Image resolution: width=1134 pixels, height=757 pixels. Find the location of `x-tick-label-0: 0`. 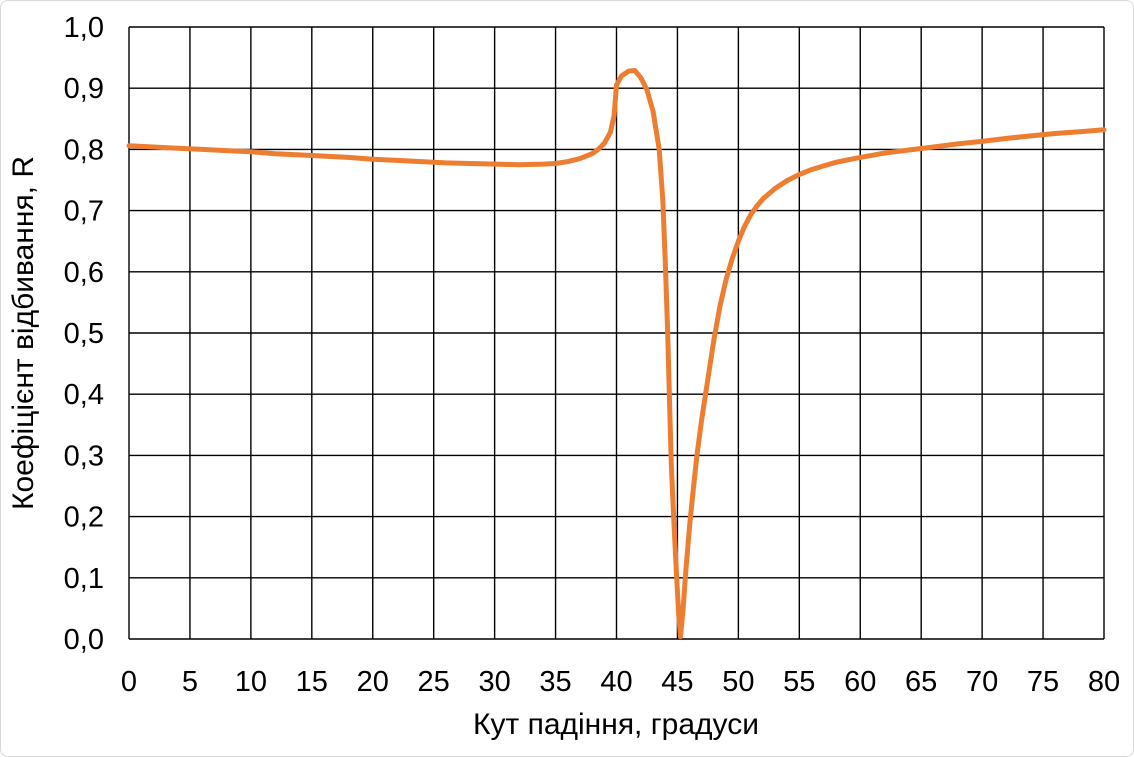

x-tick-label-0: 0 is located at coordinates (129, 682).